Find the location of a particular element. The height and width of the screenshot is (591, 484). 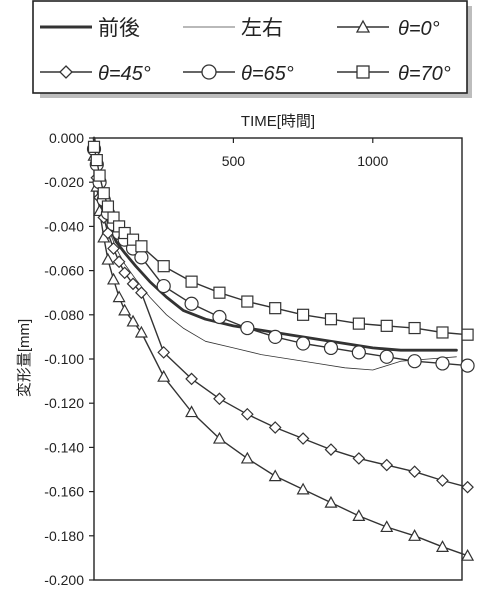

legend-marker-theta45 is located at coordinates (66, 72).